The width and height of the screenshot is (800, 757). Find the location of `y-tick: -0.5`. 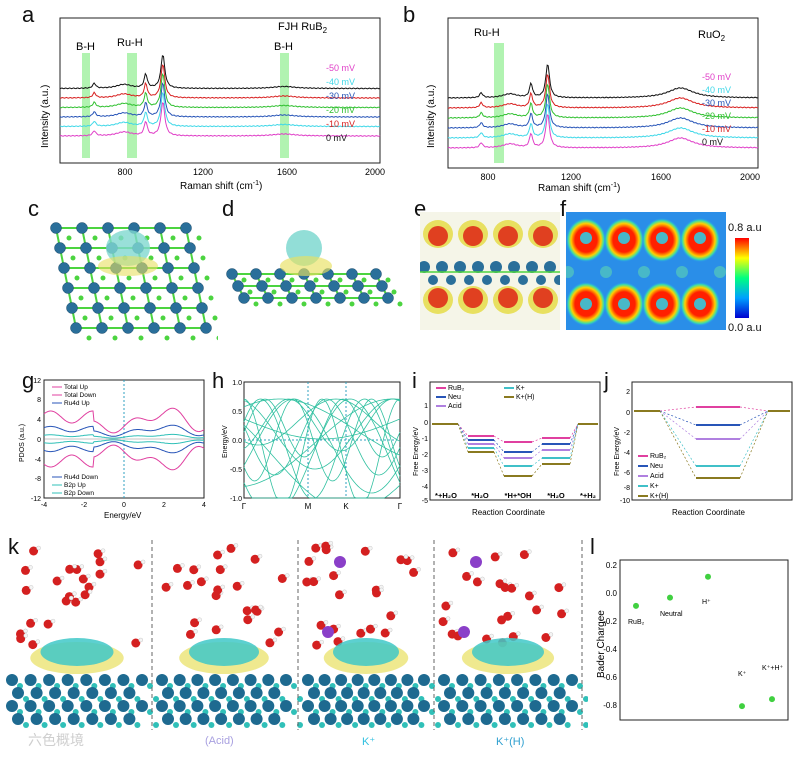

y-tick: -0.5 is located at coordinates (236, 470).